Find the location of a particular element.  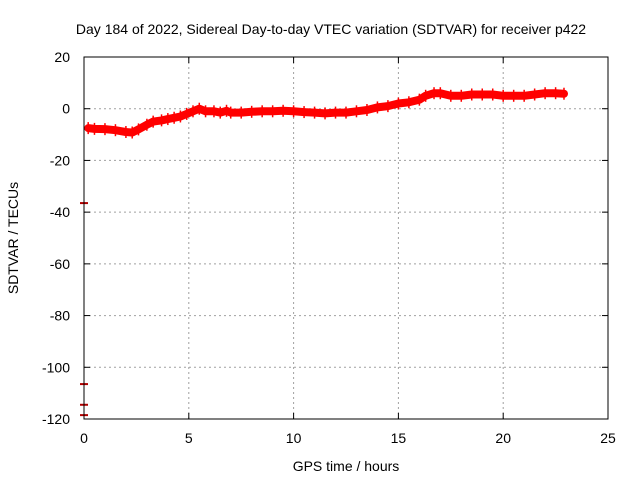

x-tick-label: 15 is located at coordinates (399, 438).